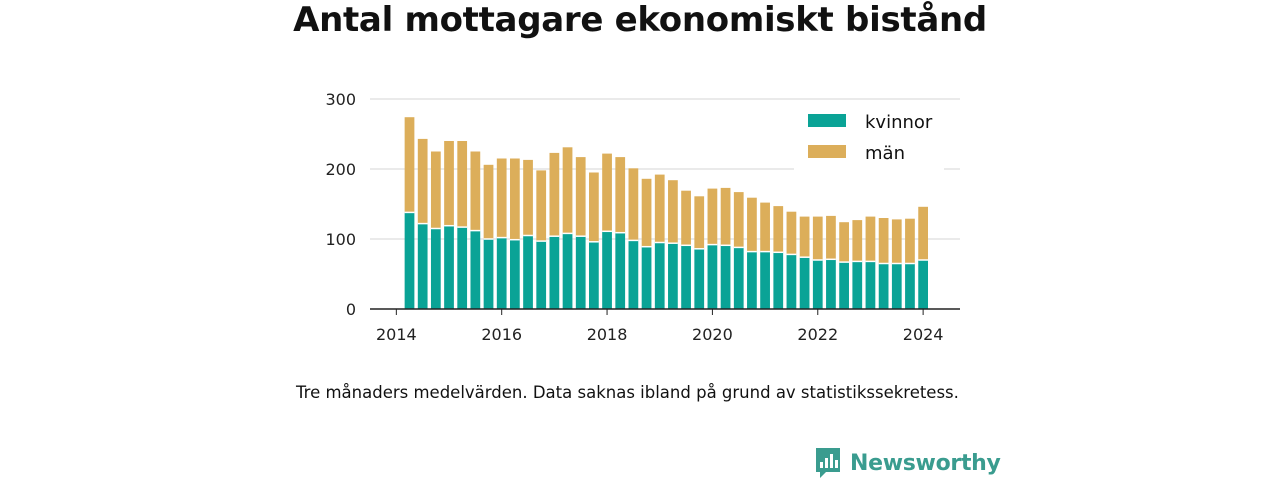  What do you see at coordinates (817, 334) in the screenshot?
I see `x-tick-label: 2022` at bounding box center [817, 334].